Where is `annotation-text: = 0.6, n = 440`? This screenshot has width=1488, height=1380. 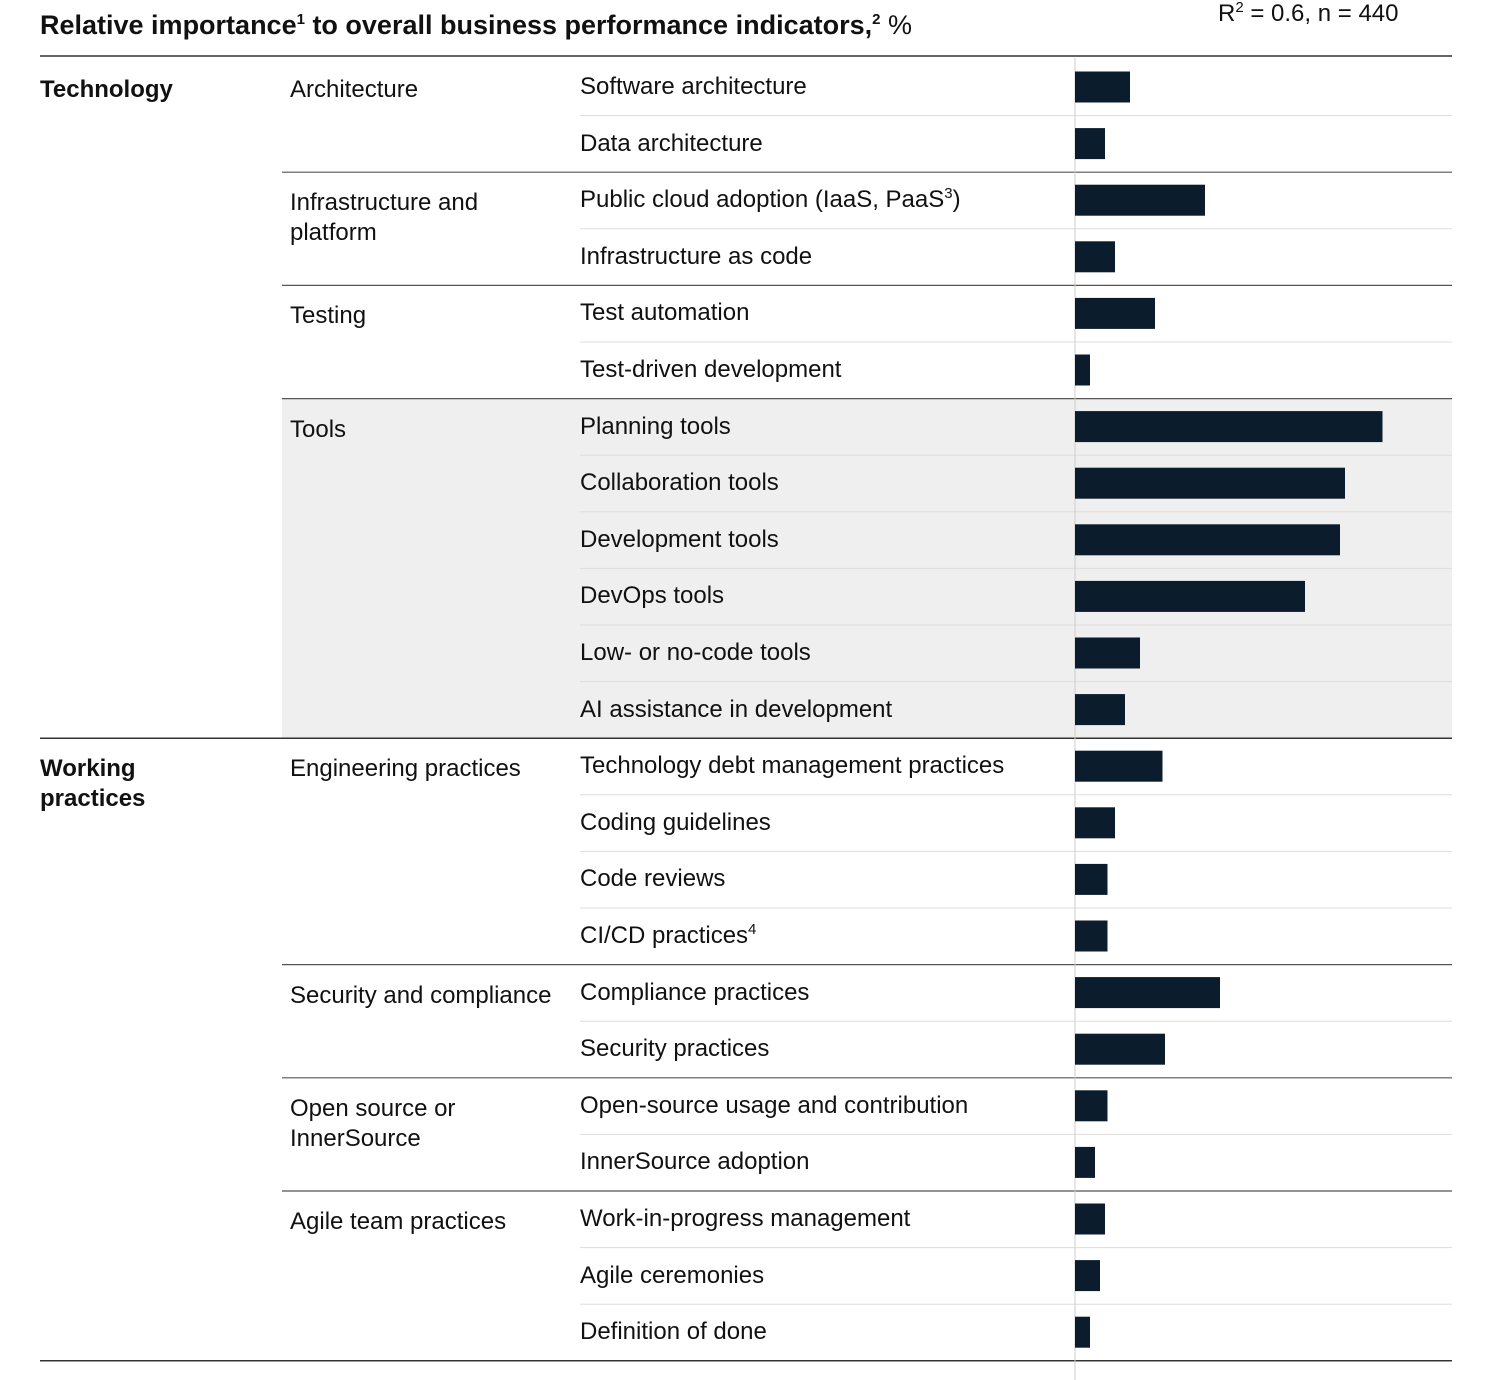
annotation-text: = 0.6, n = 440 is located at coordinates (1321, 13).